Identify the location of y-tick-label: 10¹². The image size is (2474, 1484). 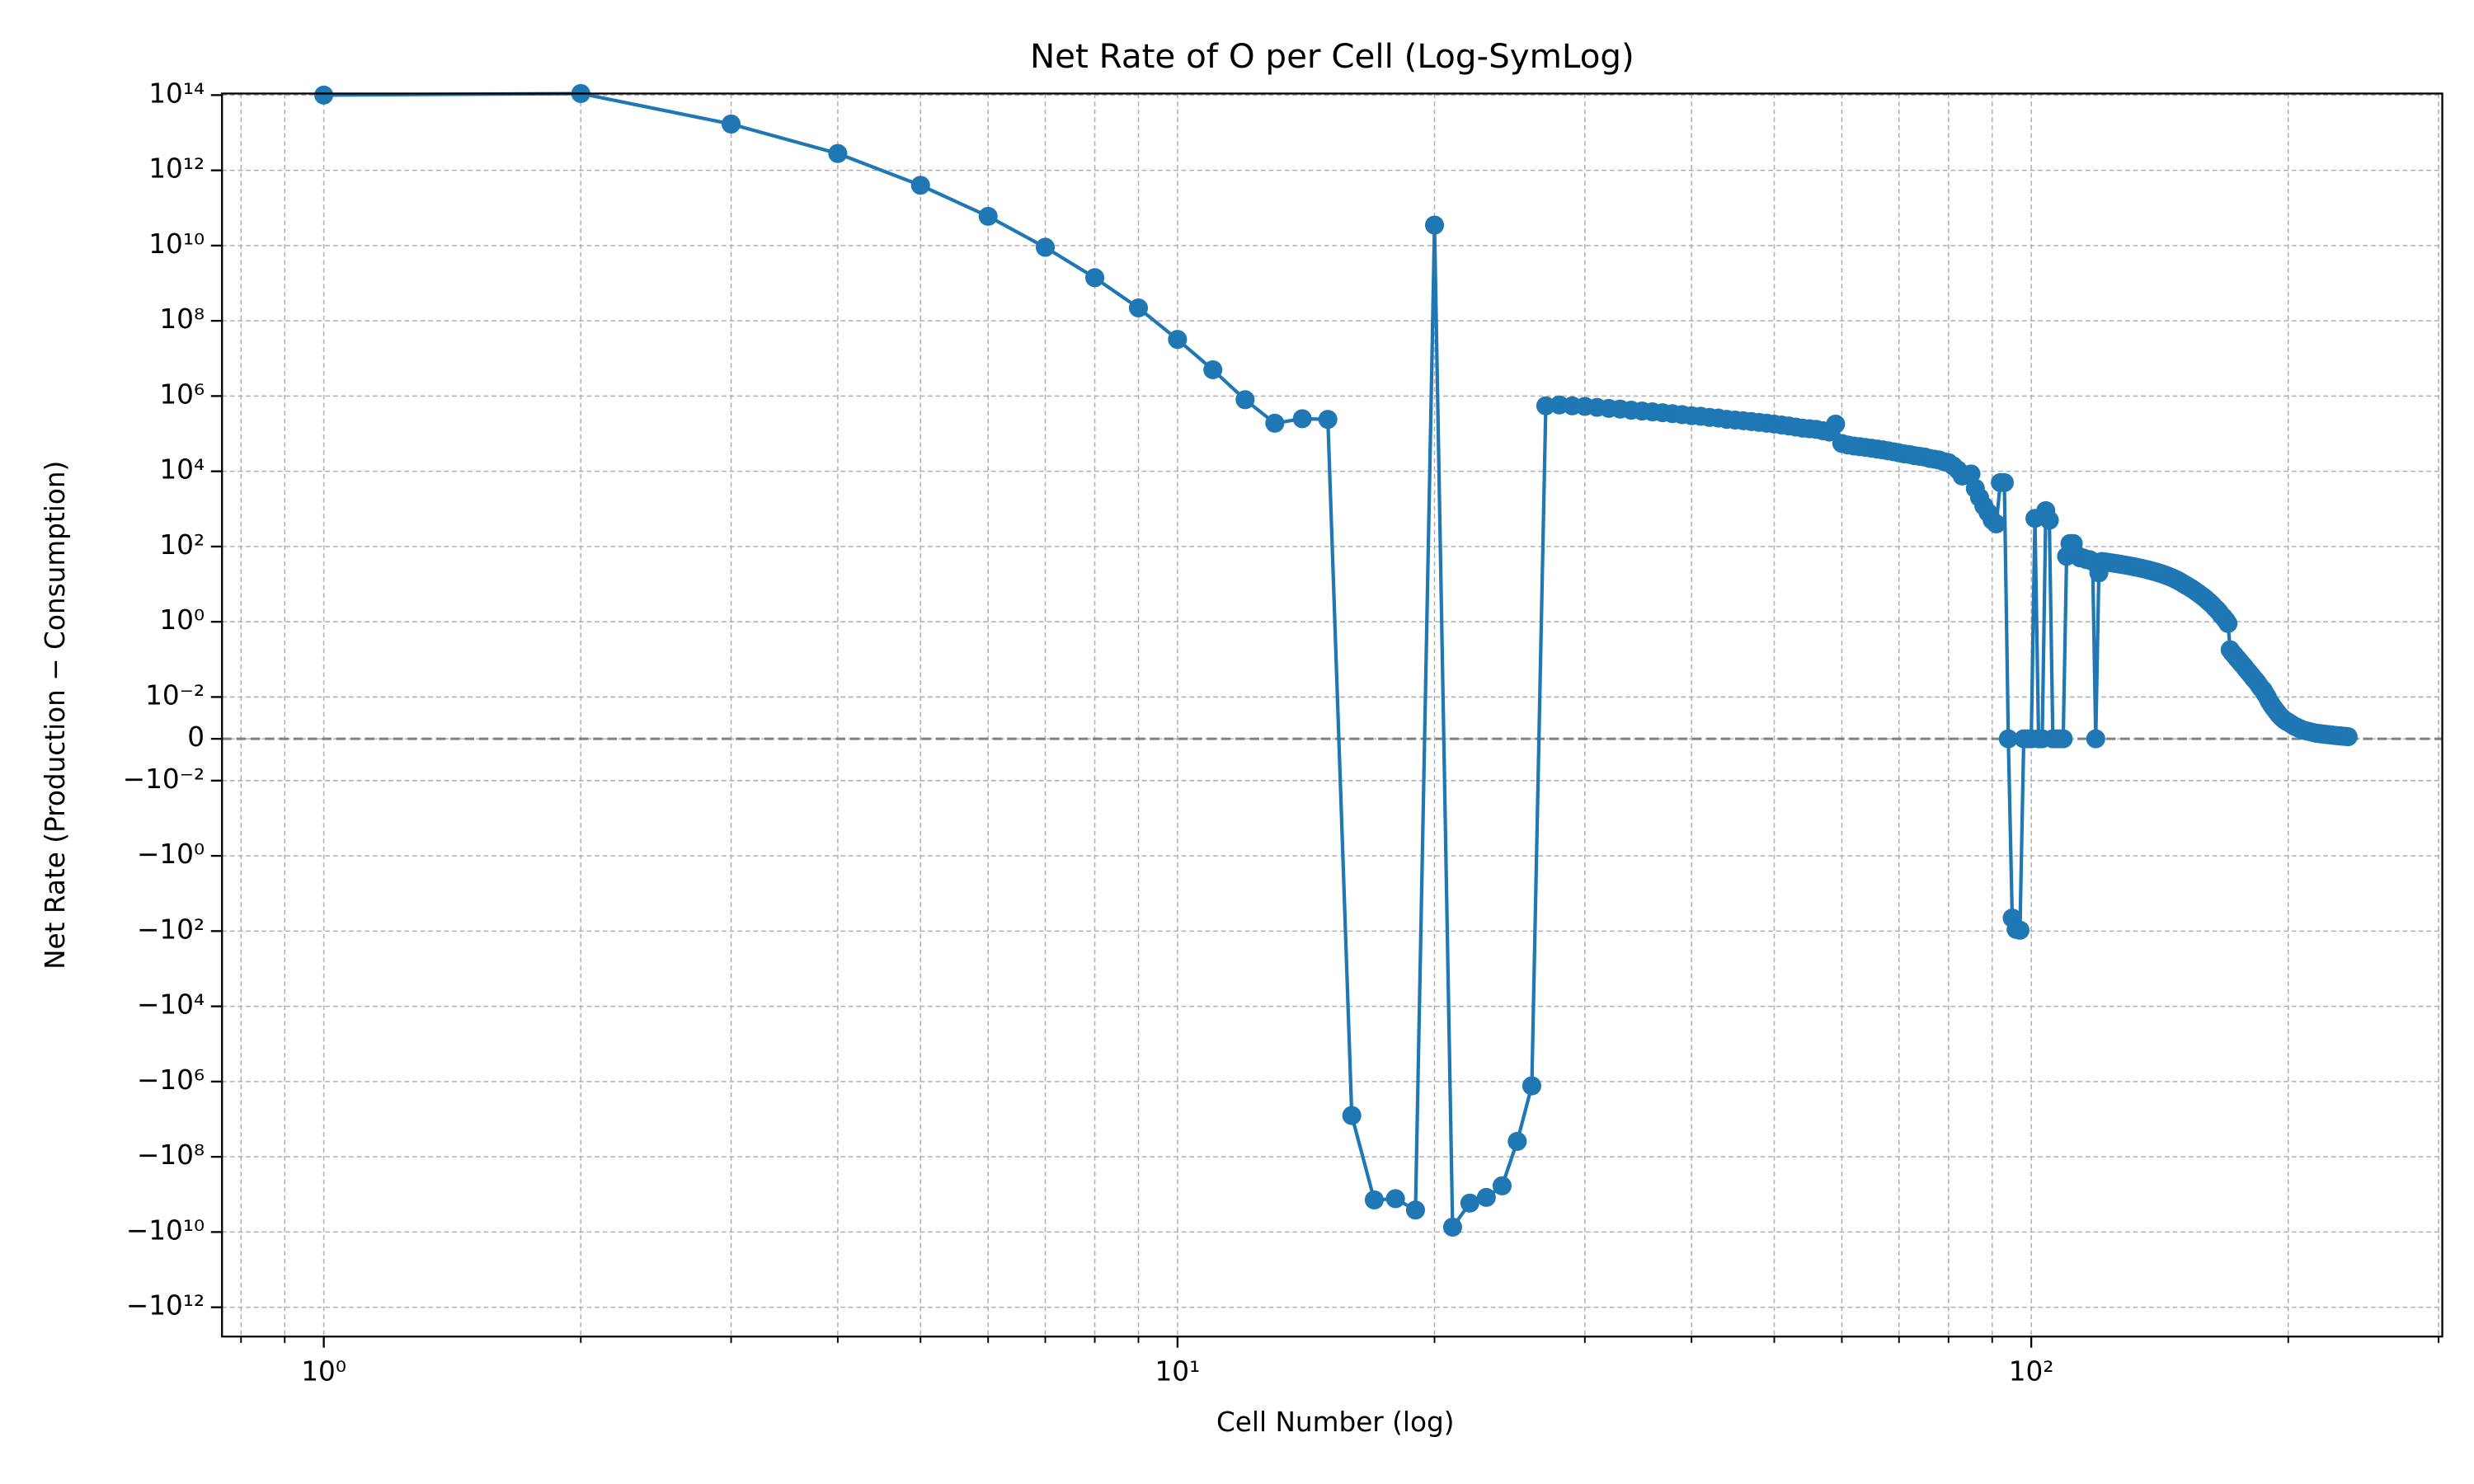
(176, 169).